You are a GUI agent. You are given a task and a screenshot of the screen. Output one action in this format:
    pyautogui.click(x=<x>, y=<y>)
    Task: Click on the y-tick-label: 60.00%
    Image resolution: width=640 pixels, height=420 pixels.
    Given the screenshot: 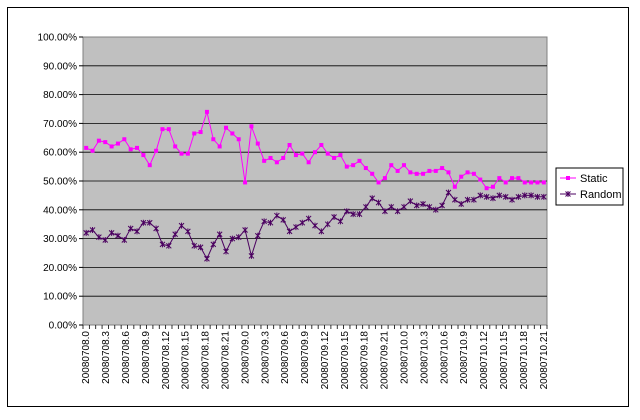 What is the action you would take?
    pyautogui.click(x=60, y=153)
    